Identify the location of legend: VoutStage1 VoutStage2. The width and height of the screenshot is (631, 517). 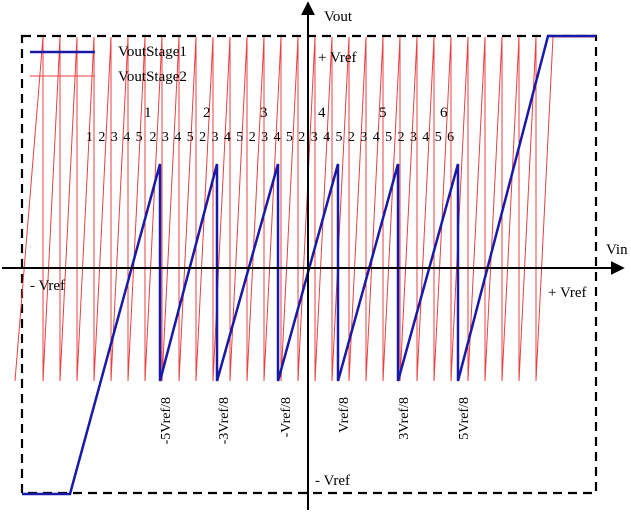
(108, 64).